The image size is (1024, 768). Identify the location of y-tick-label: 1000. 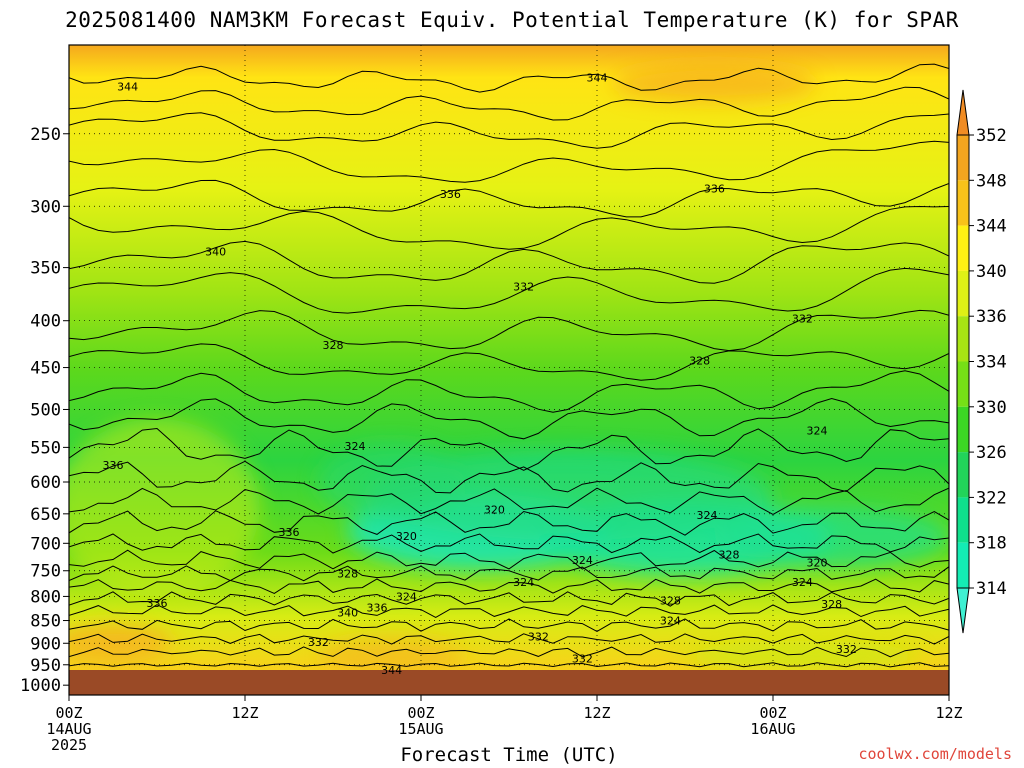
(40, 686).